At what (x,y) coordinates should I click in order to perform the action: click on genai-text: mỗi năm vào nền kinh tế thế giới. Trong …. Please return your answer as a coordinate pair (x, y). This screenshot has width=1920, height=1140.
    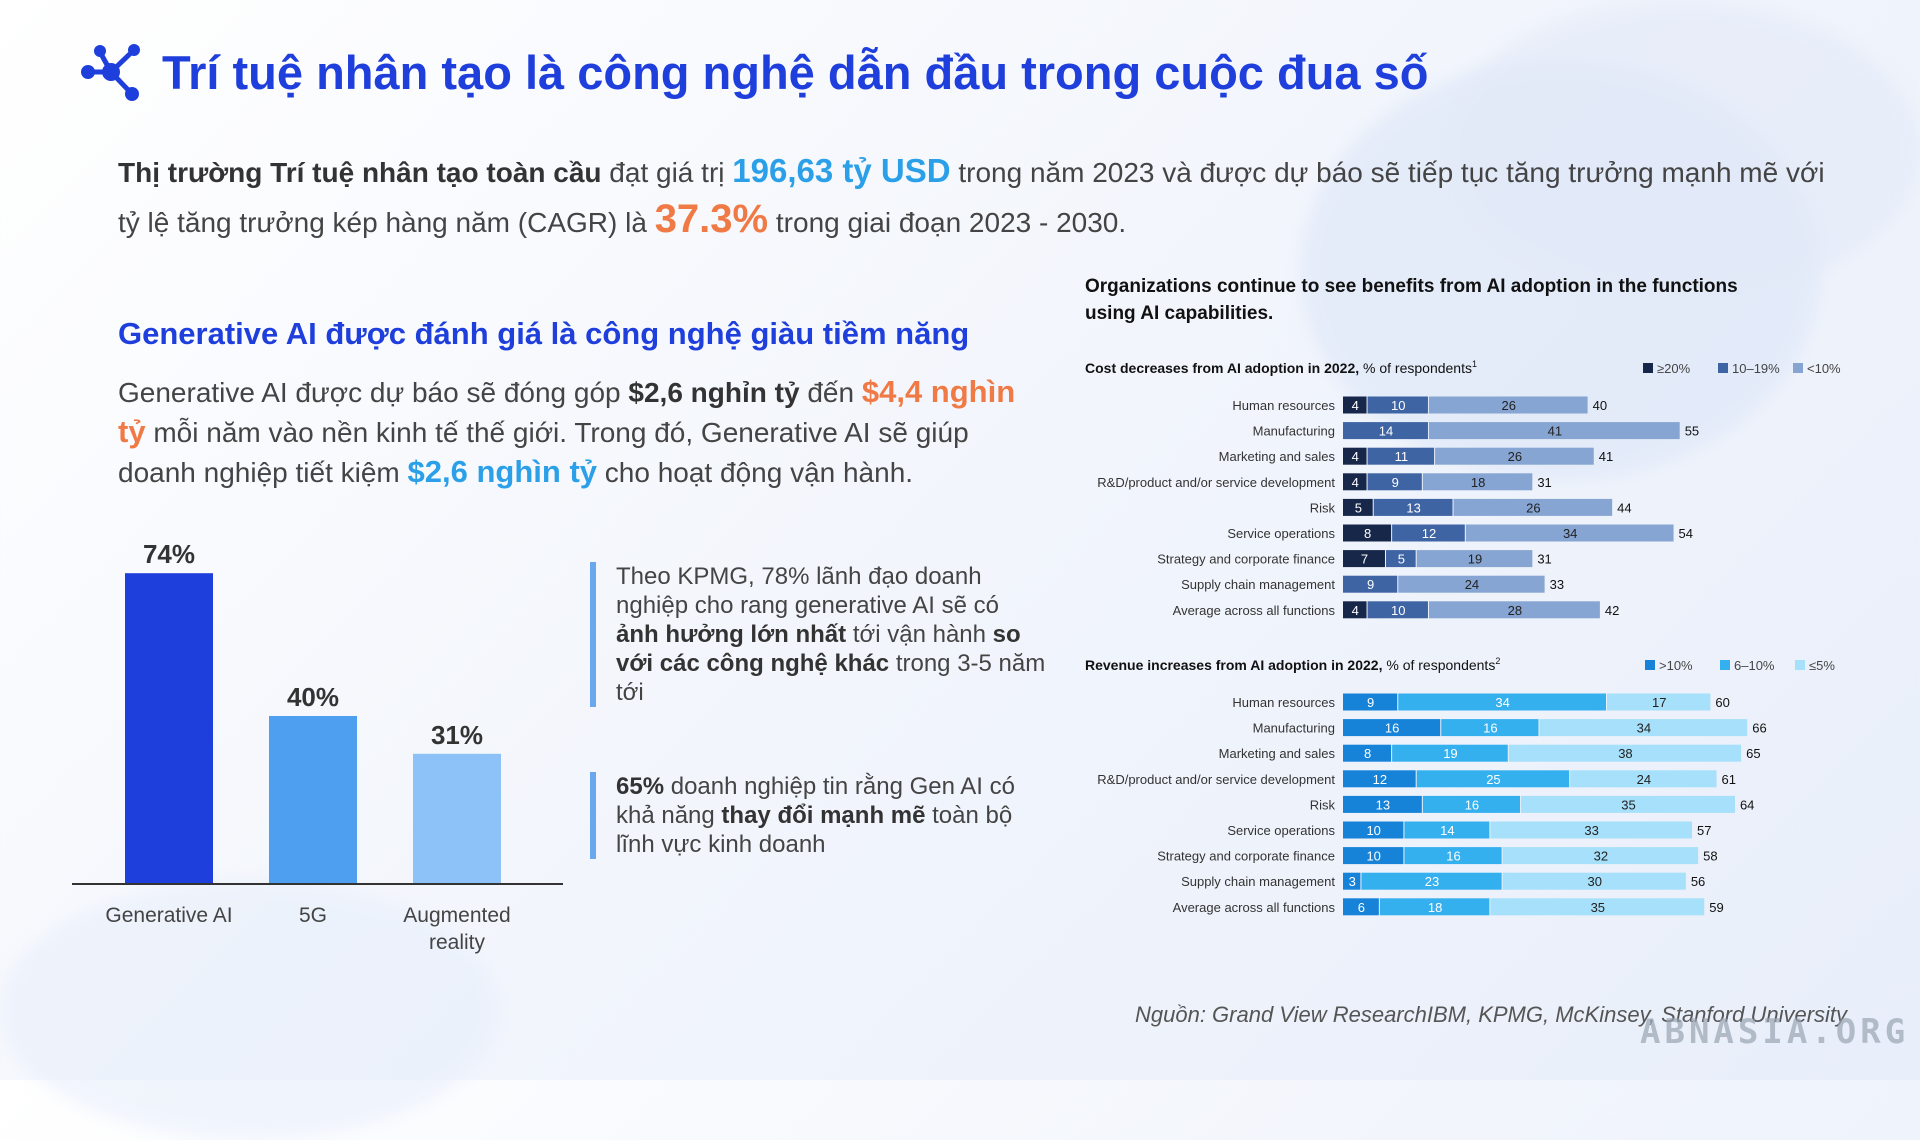
    Looking at the image, I should click on (543, 452).